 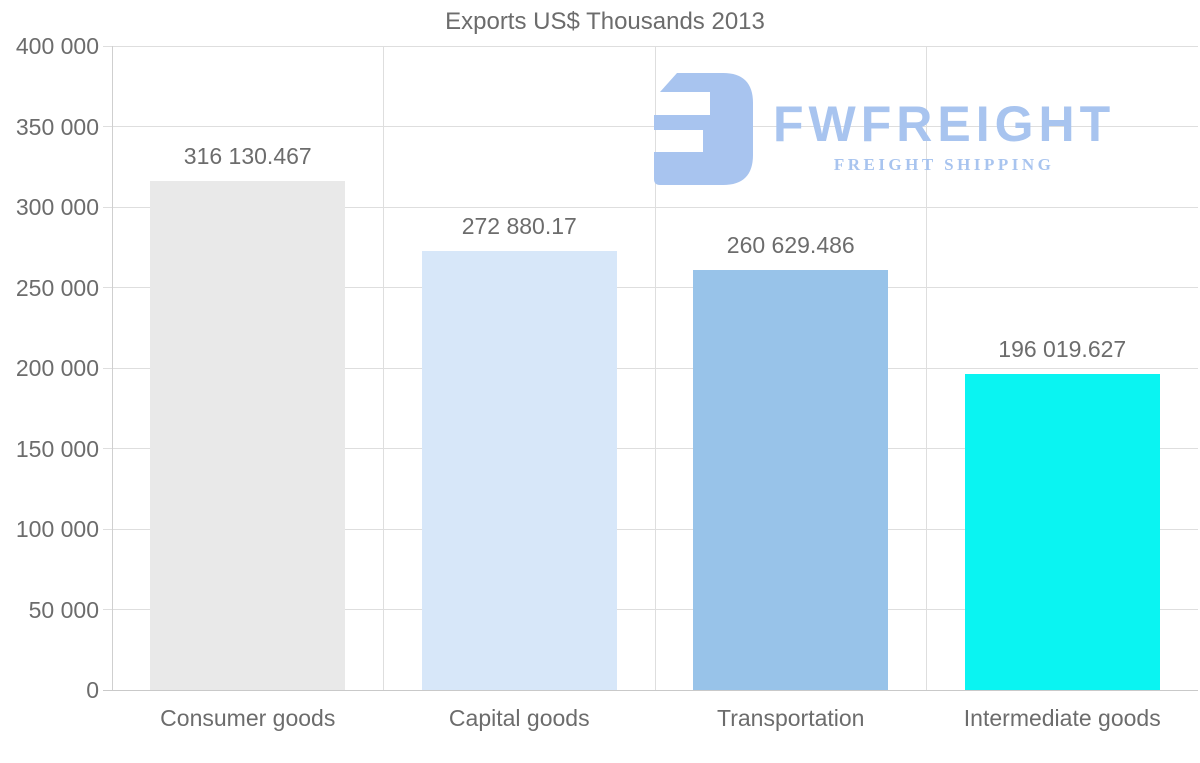 What do you see at coordinates (519, 718) in the screenshot?
I see `category-label-capital-goods: Capital goods` at bounding box center [519, 718].